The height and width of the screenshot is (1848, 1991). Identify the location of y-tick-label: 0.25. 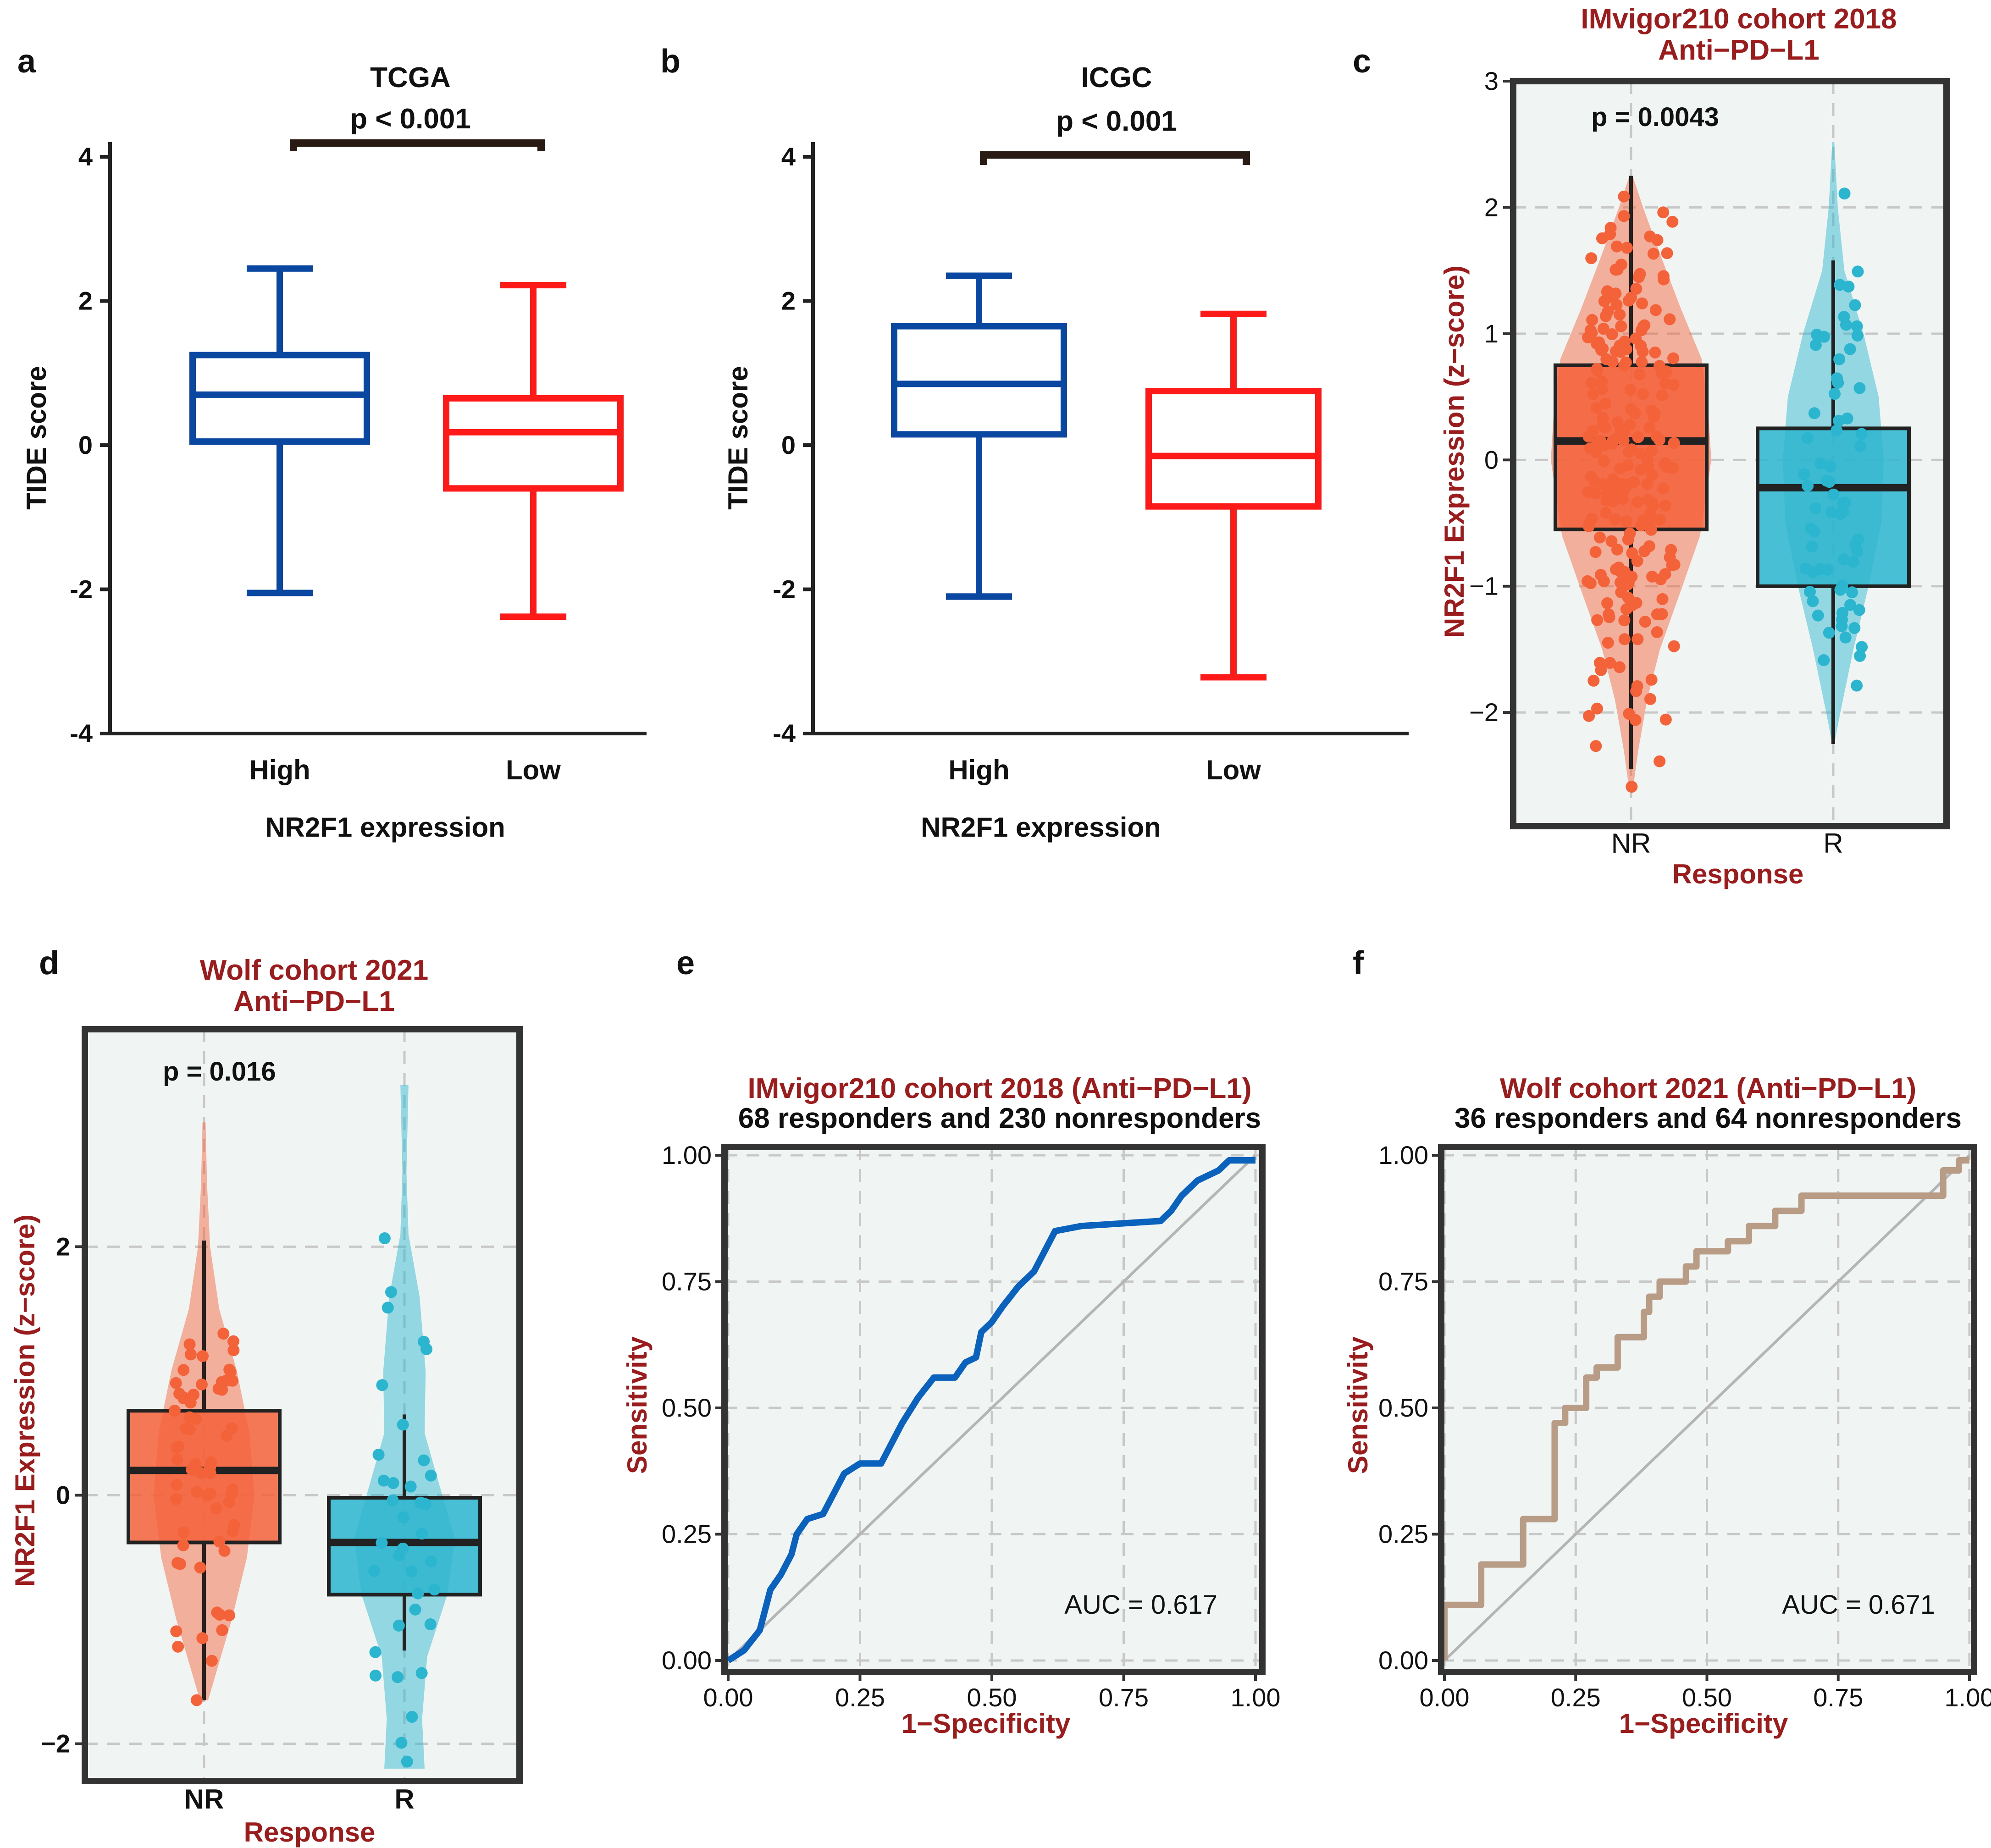
(1403, 1534).